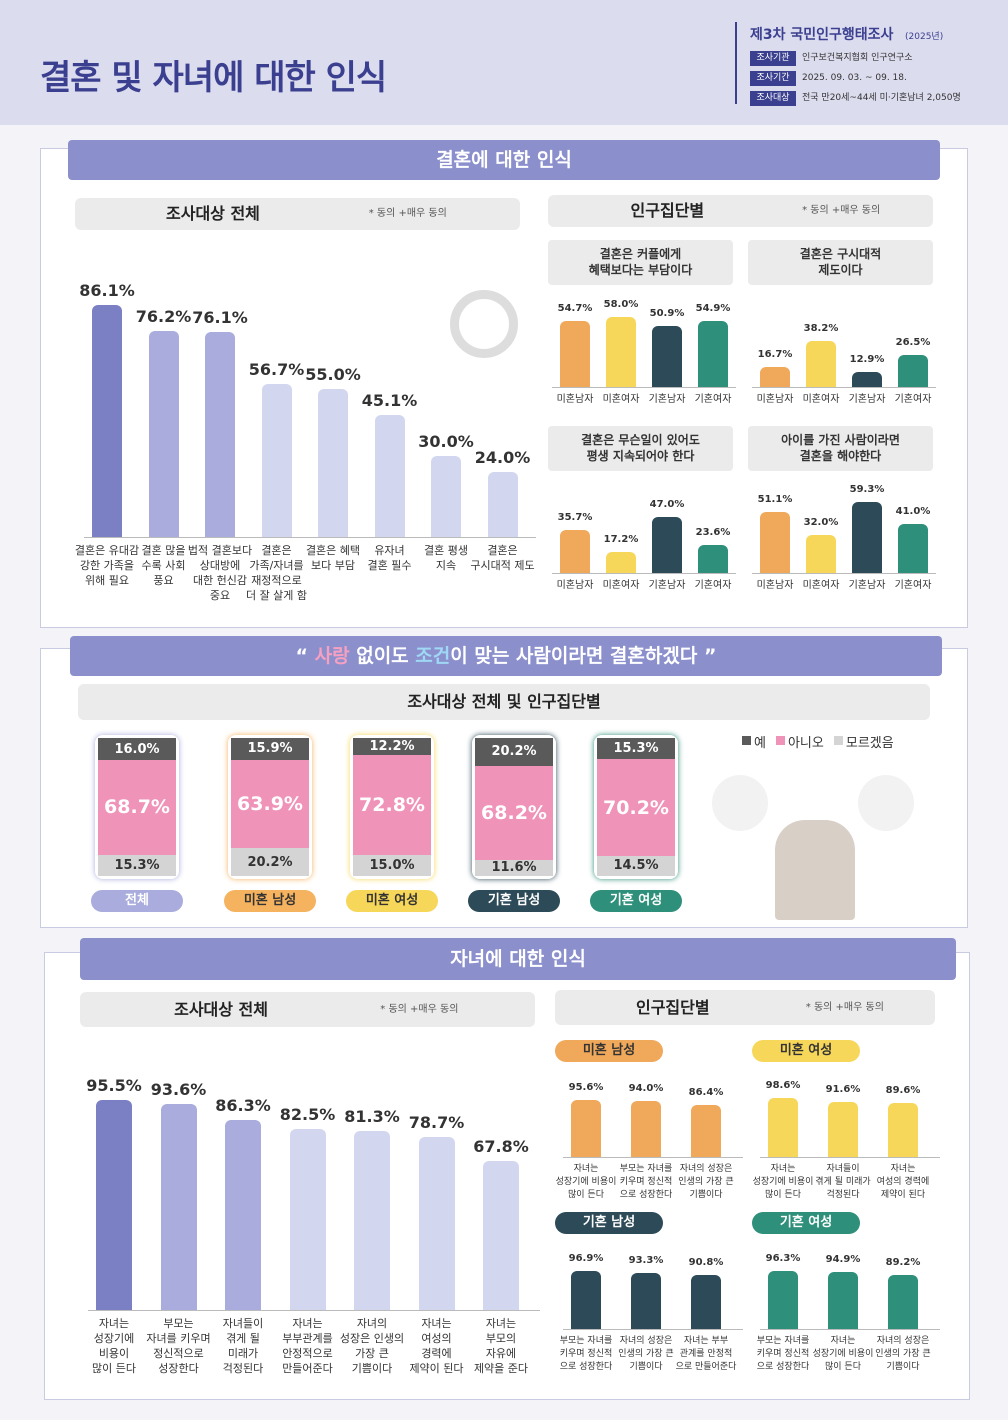  I want to click on category-label: 유자녀 결혼 필수, so click(389, 558).